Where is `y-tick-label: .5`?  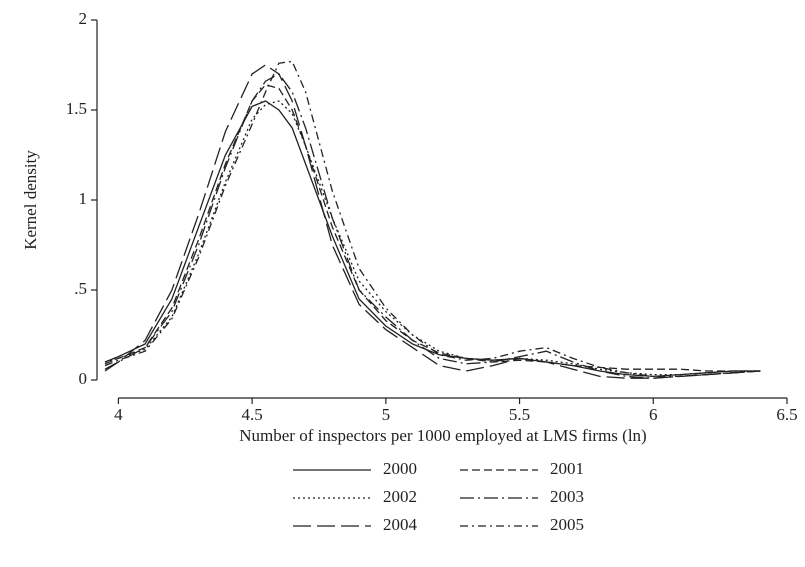
y-tick-label: .5 is located at coordinates (80, 288).